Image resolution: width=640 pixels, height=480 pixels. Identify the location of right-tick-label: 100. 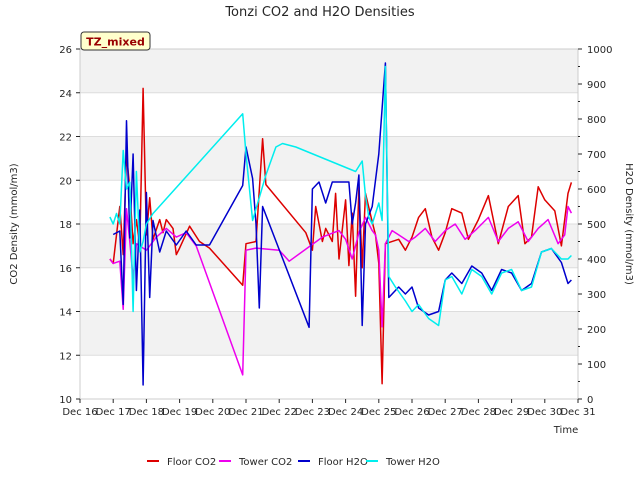
(596, 365).